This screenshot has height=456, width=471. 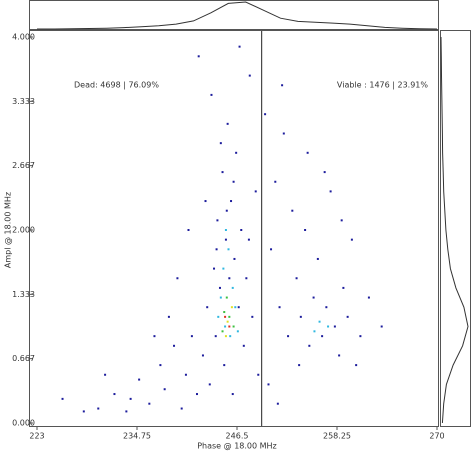 I want to click on x-axis-label: Phase @ 18.00 MHz, so click(x=237, y=446).